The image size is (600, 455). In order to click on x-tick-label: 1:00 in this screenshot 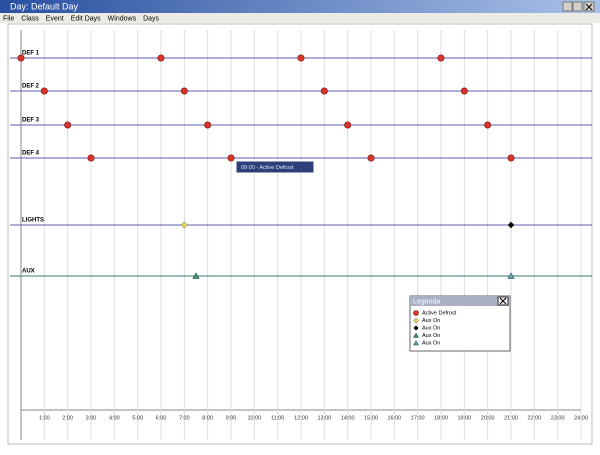, I will do `click(44, 418)`.